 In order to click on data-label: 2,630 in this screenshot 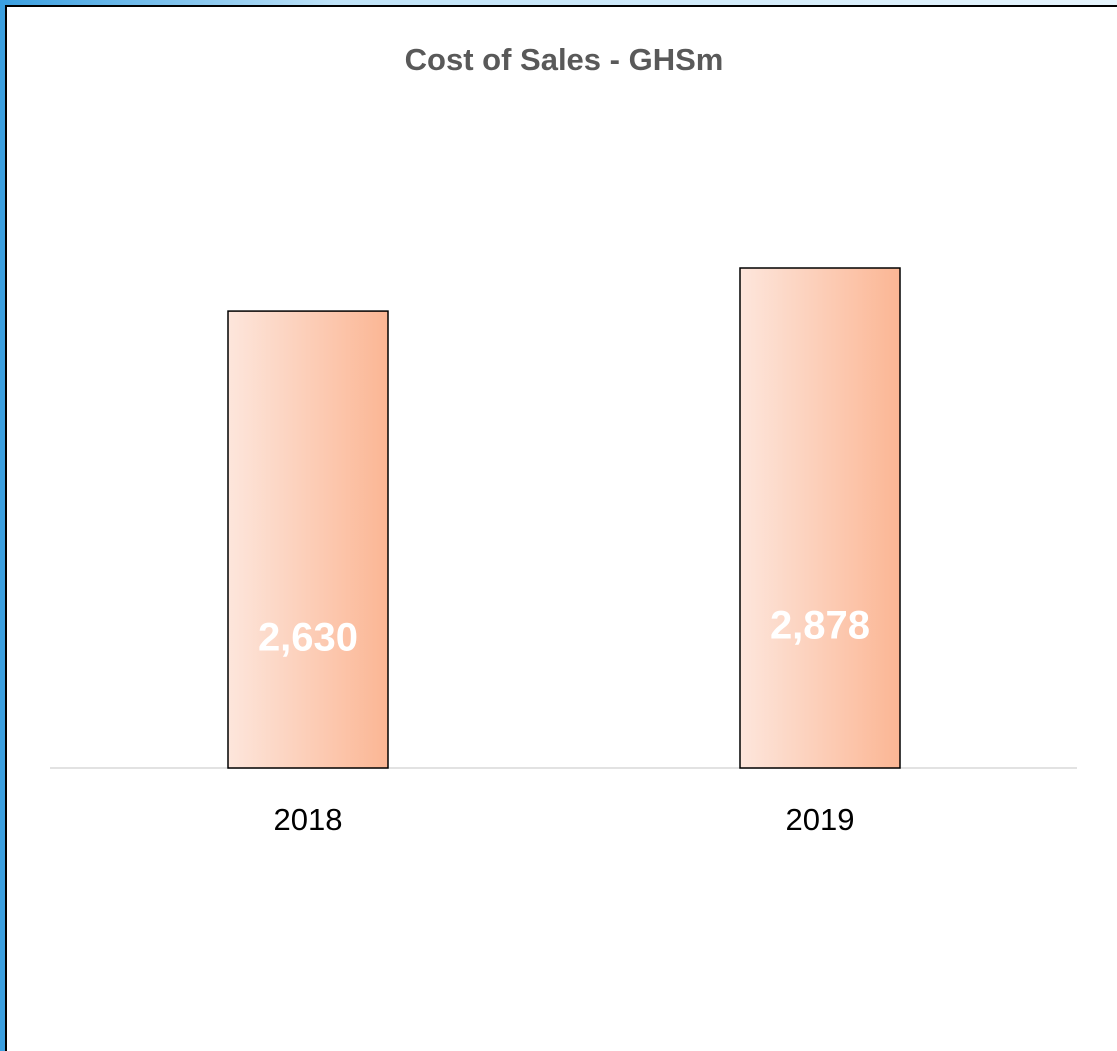, I will do `click(308, 638)`.